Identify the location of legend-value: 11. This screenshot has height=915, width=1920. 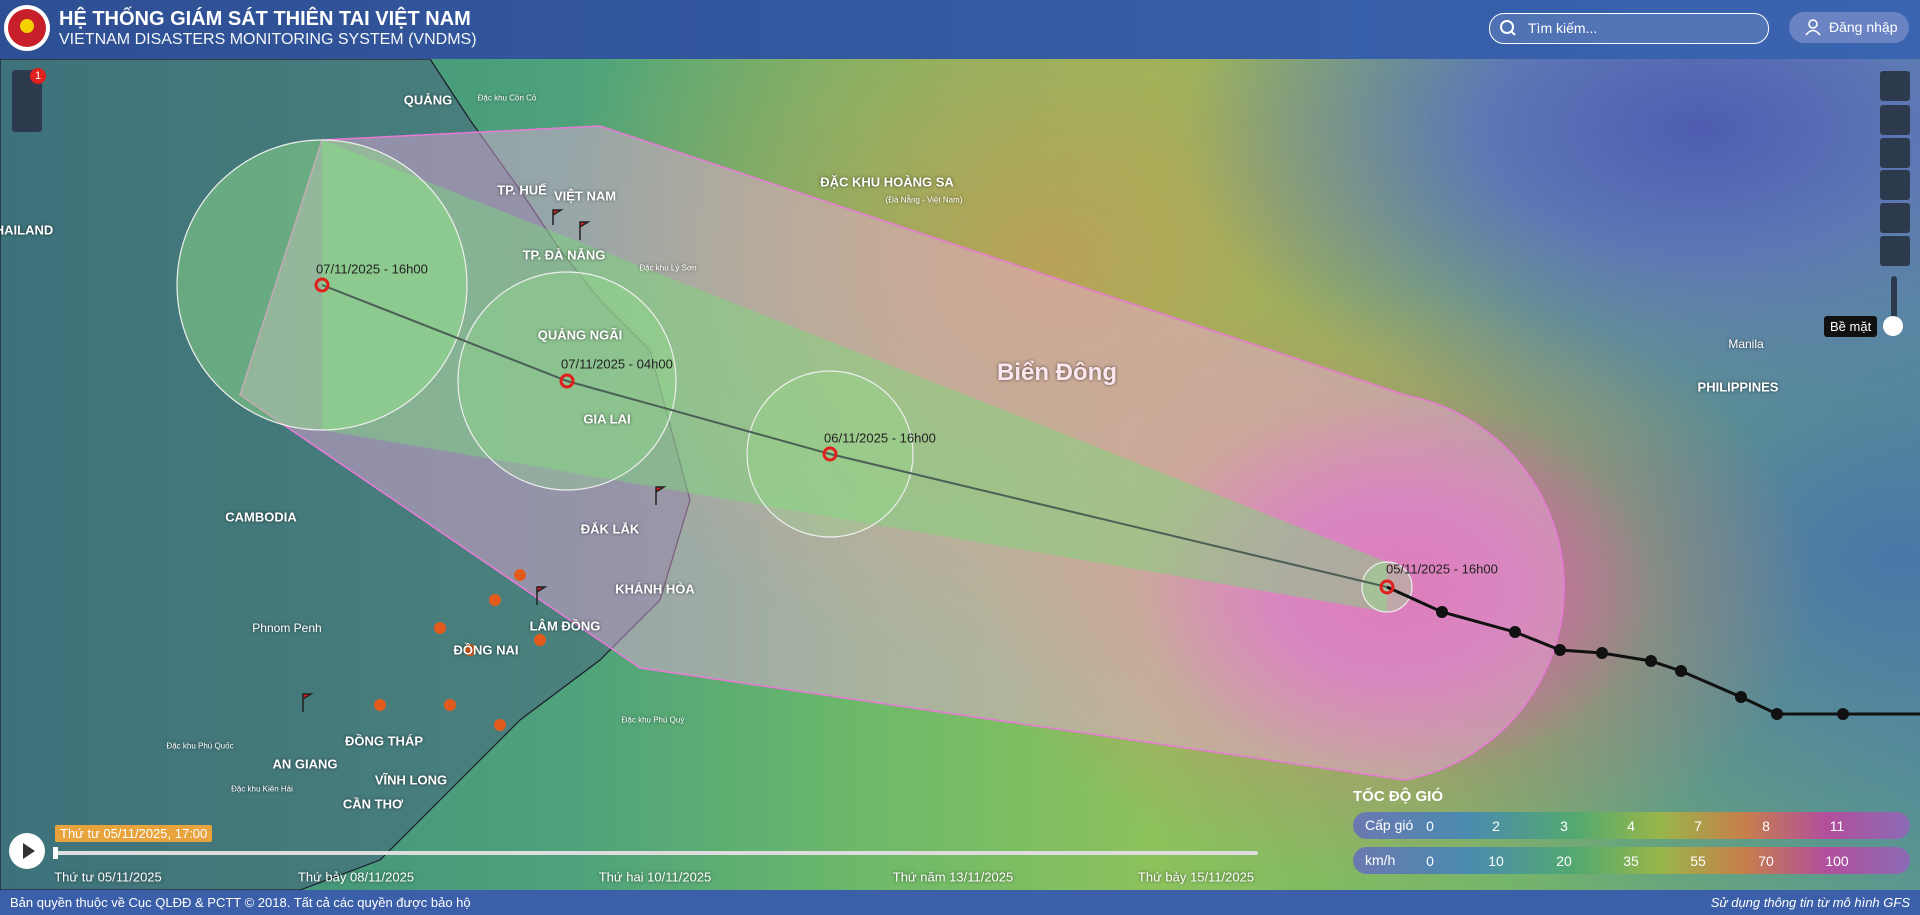
(1837, 825).